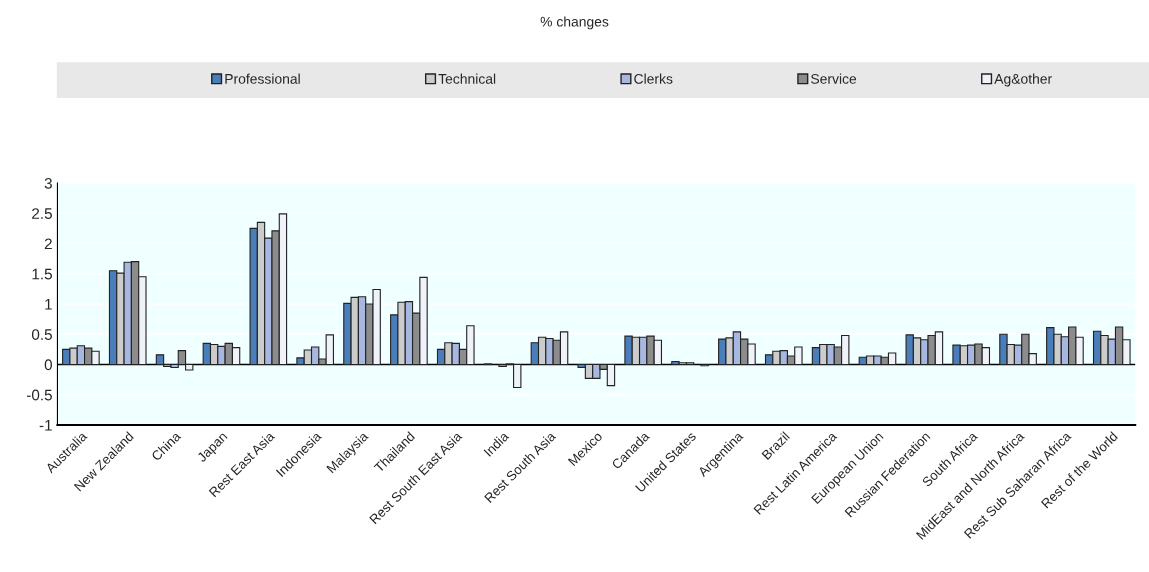 Image resolution: width=1149 pixels, height=572 pixels. Describe the element at coordinates (48, 365) in the screenshot. I see `y-tick-label: 0` at that location.